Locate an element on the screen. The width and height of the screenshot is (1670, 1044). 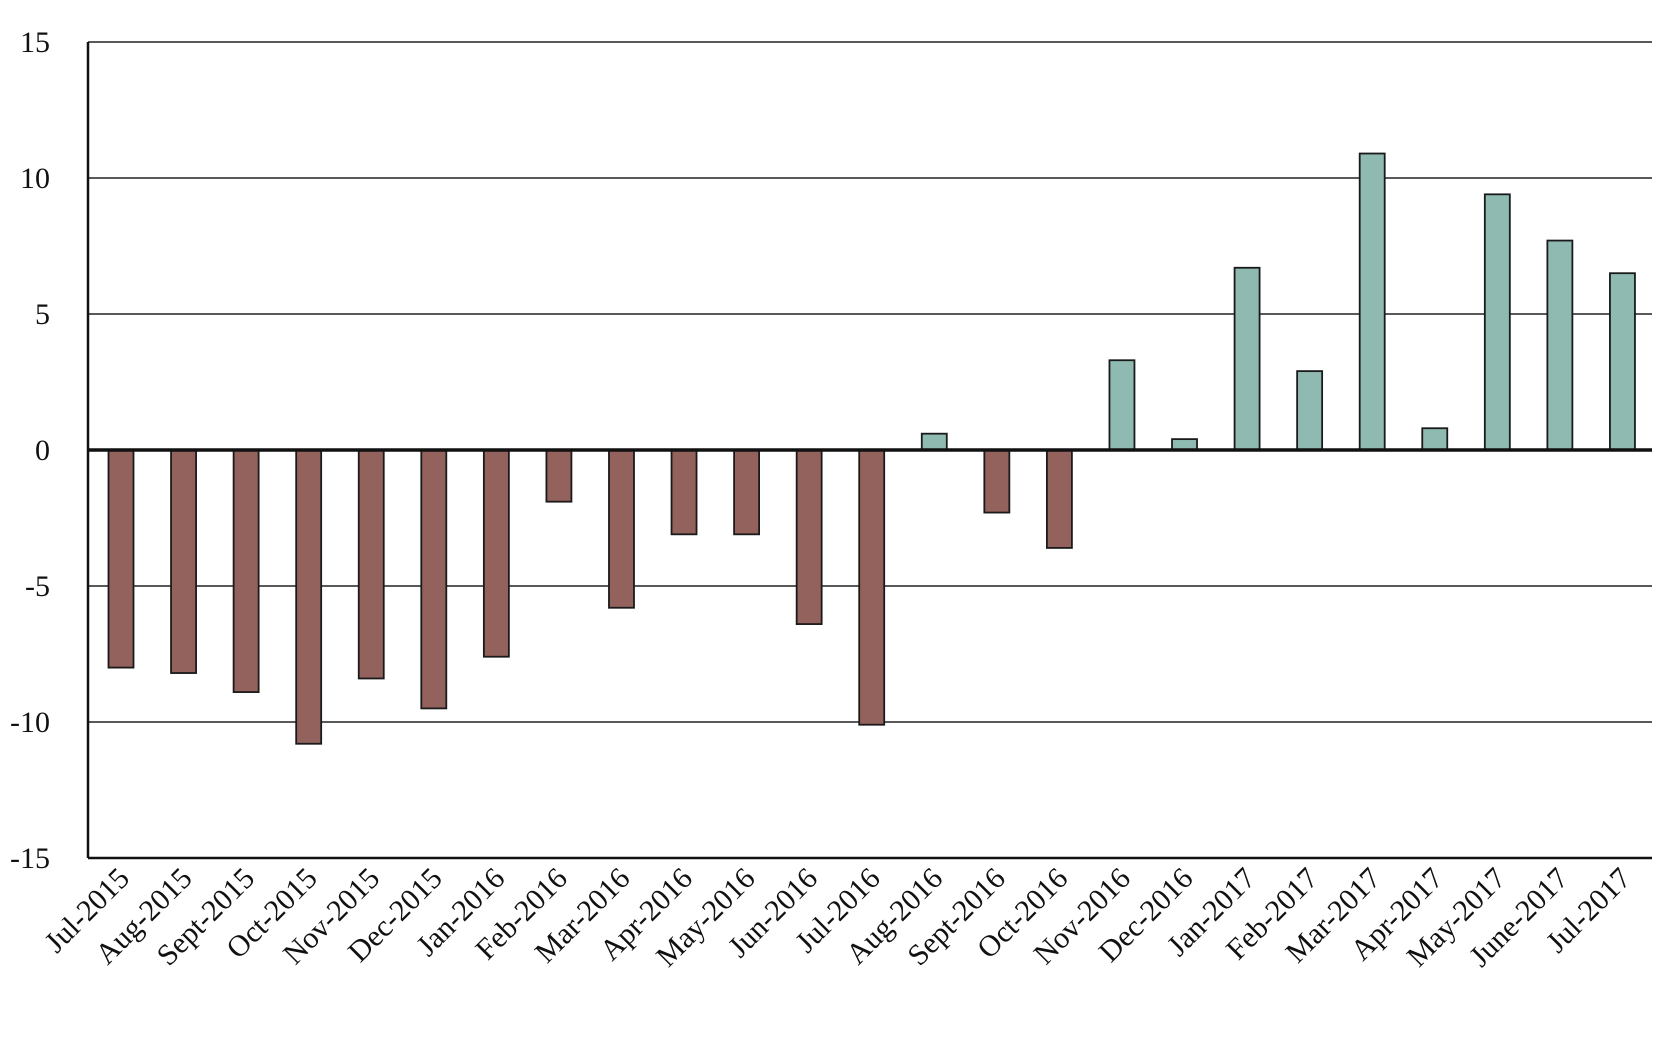
bar-mar-2016 is located at coordinates (621, 529).